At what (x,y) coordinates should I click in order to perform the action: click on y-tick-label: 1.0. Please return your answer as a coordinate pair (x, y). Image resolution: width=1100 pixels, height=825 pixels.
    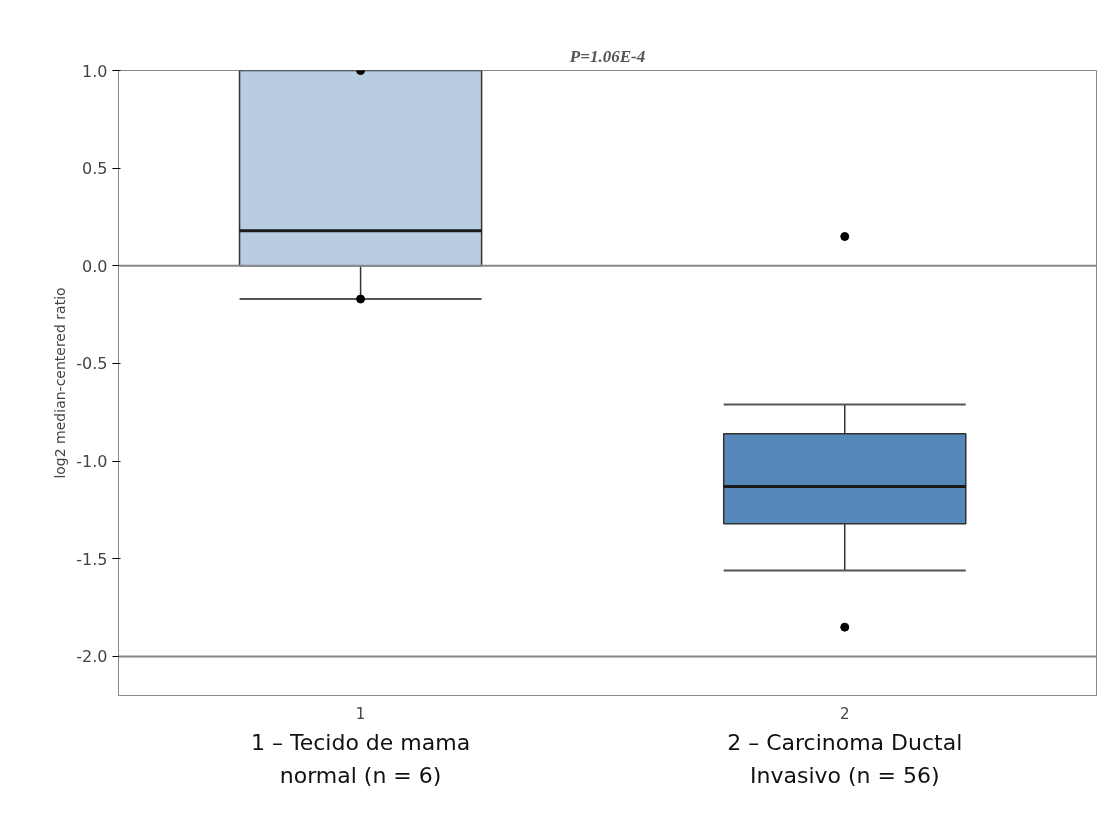
    Looking at the image, I should click on (95, 71).